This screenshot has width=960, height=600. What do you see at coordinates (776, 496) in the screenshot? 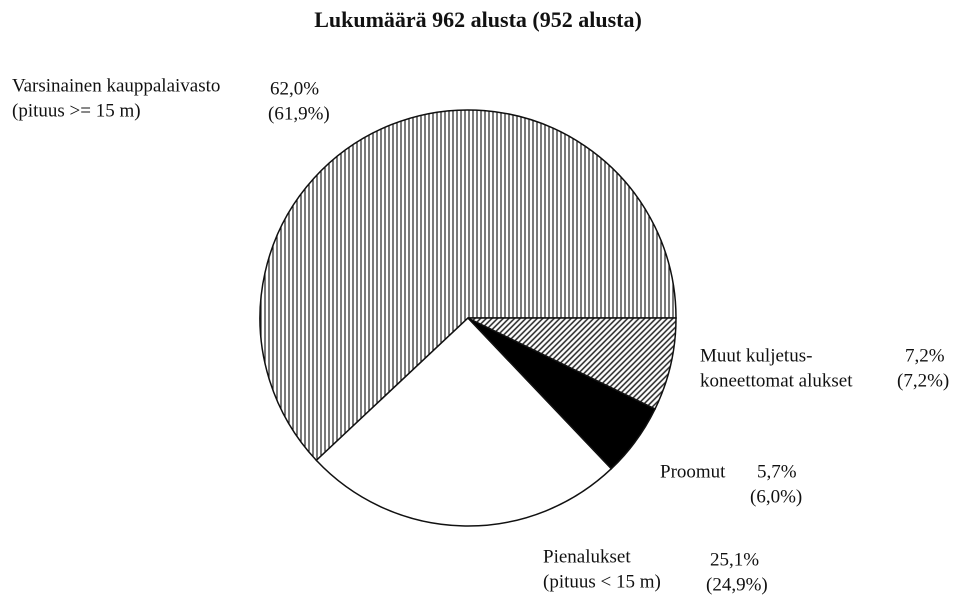
I see `comparison-label: (6,0%)` at bounding box center [776, 496].